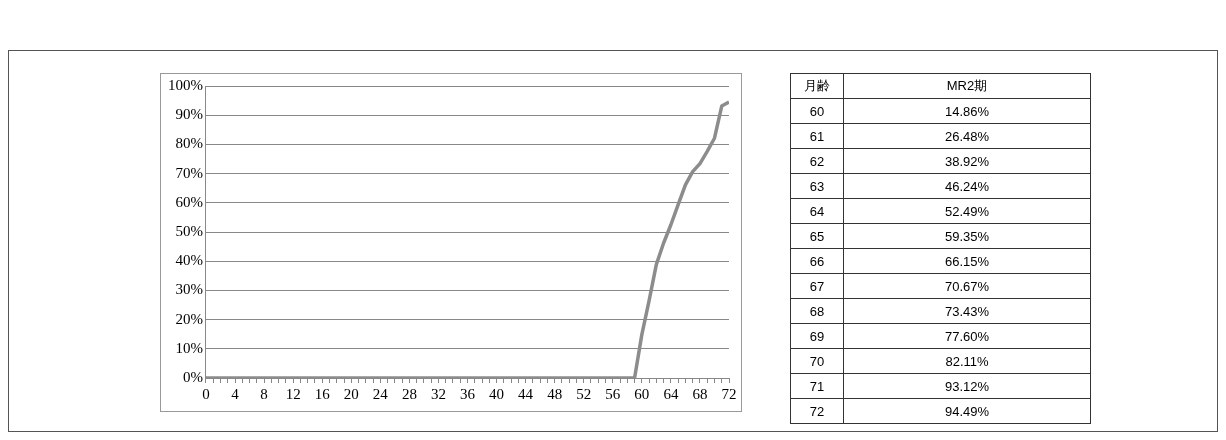  Describe the element at coordinates (967, 211) in the screenshot. I see `text: 52.49%` at that location.